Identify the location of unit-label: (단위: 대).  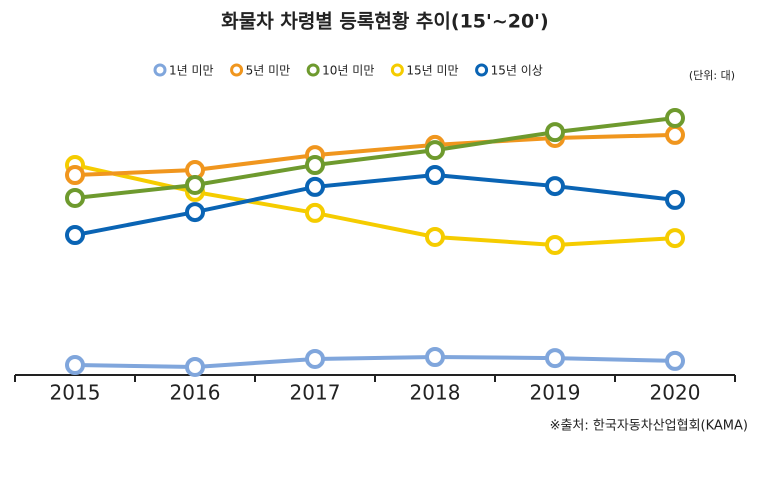
(712, 75).